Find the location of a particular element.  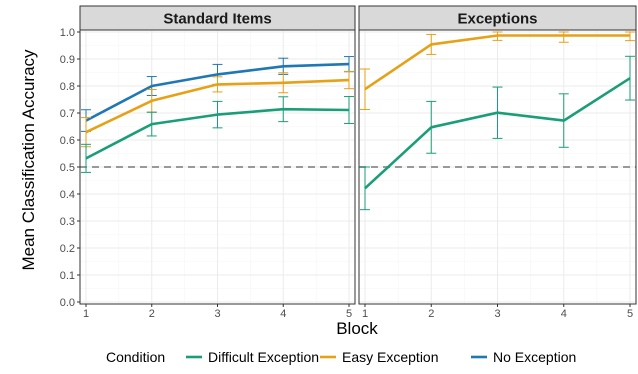

x-axis-title: Block is located at coordinates (357, 328).